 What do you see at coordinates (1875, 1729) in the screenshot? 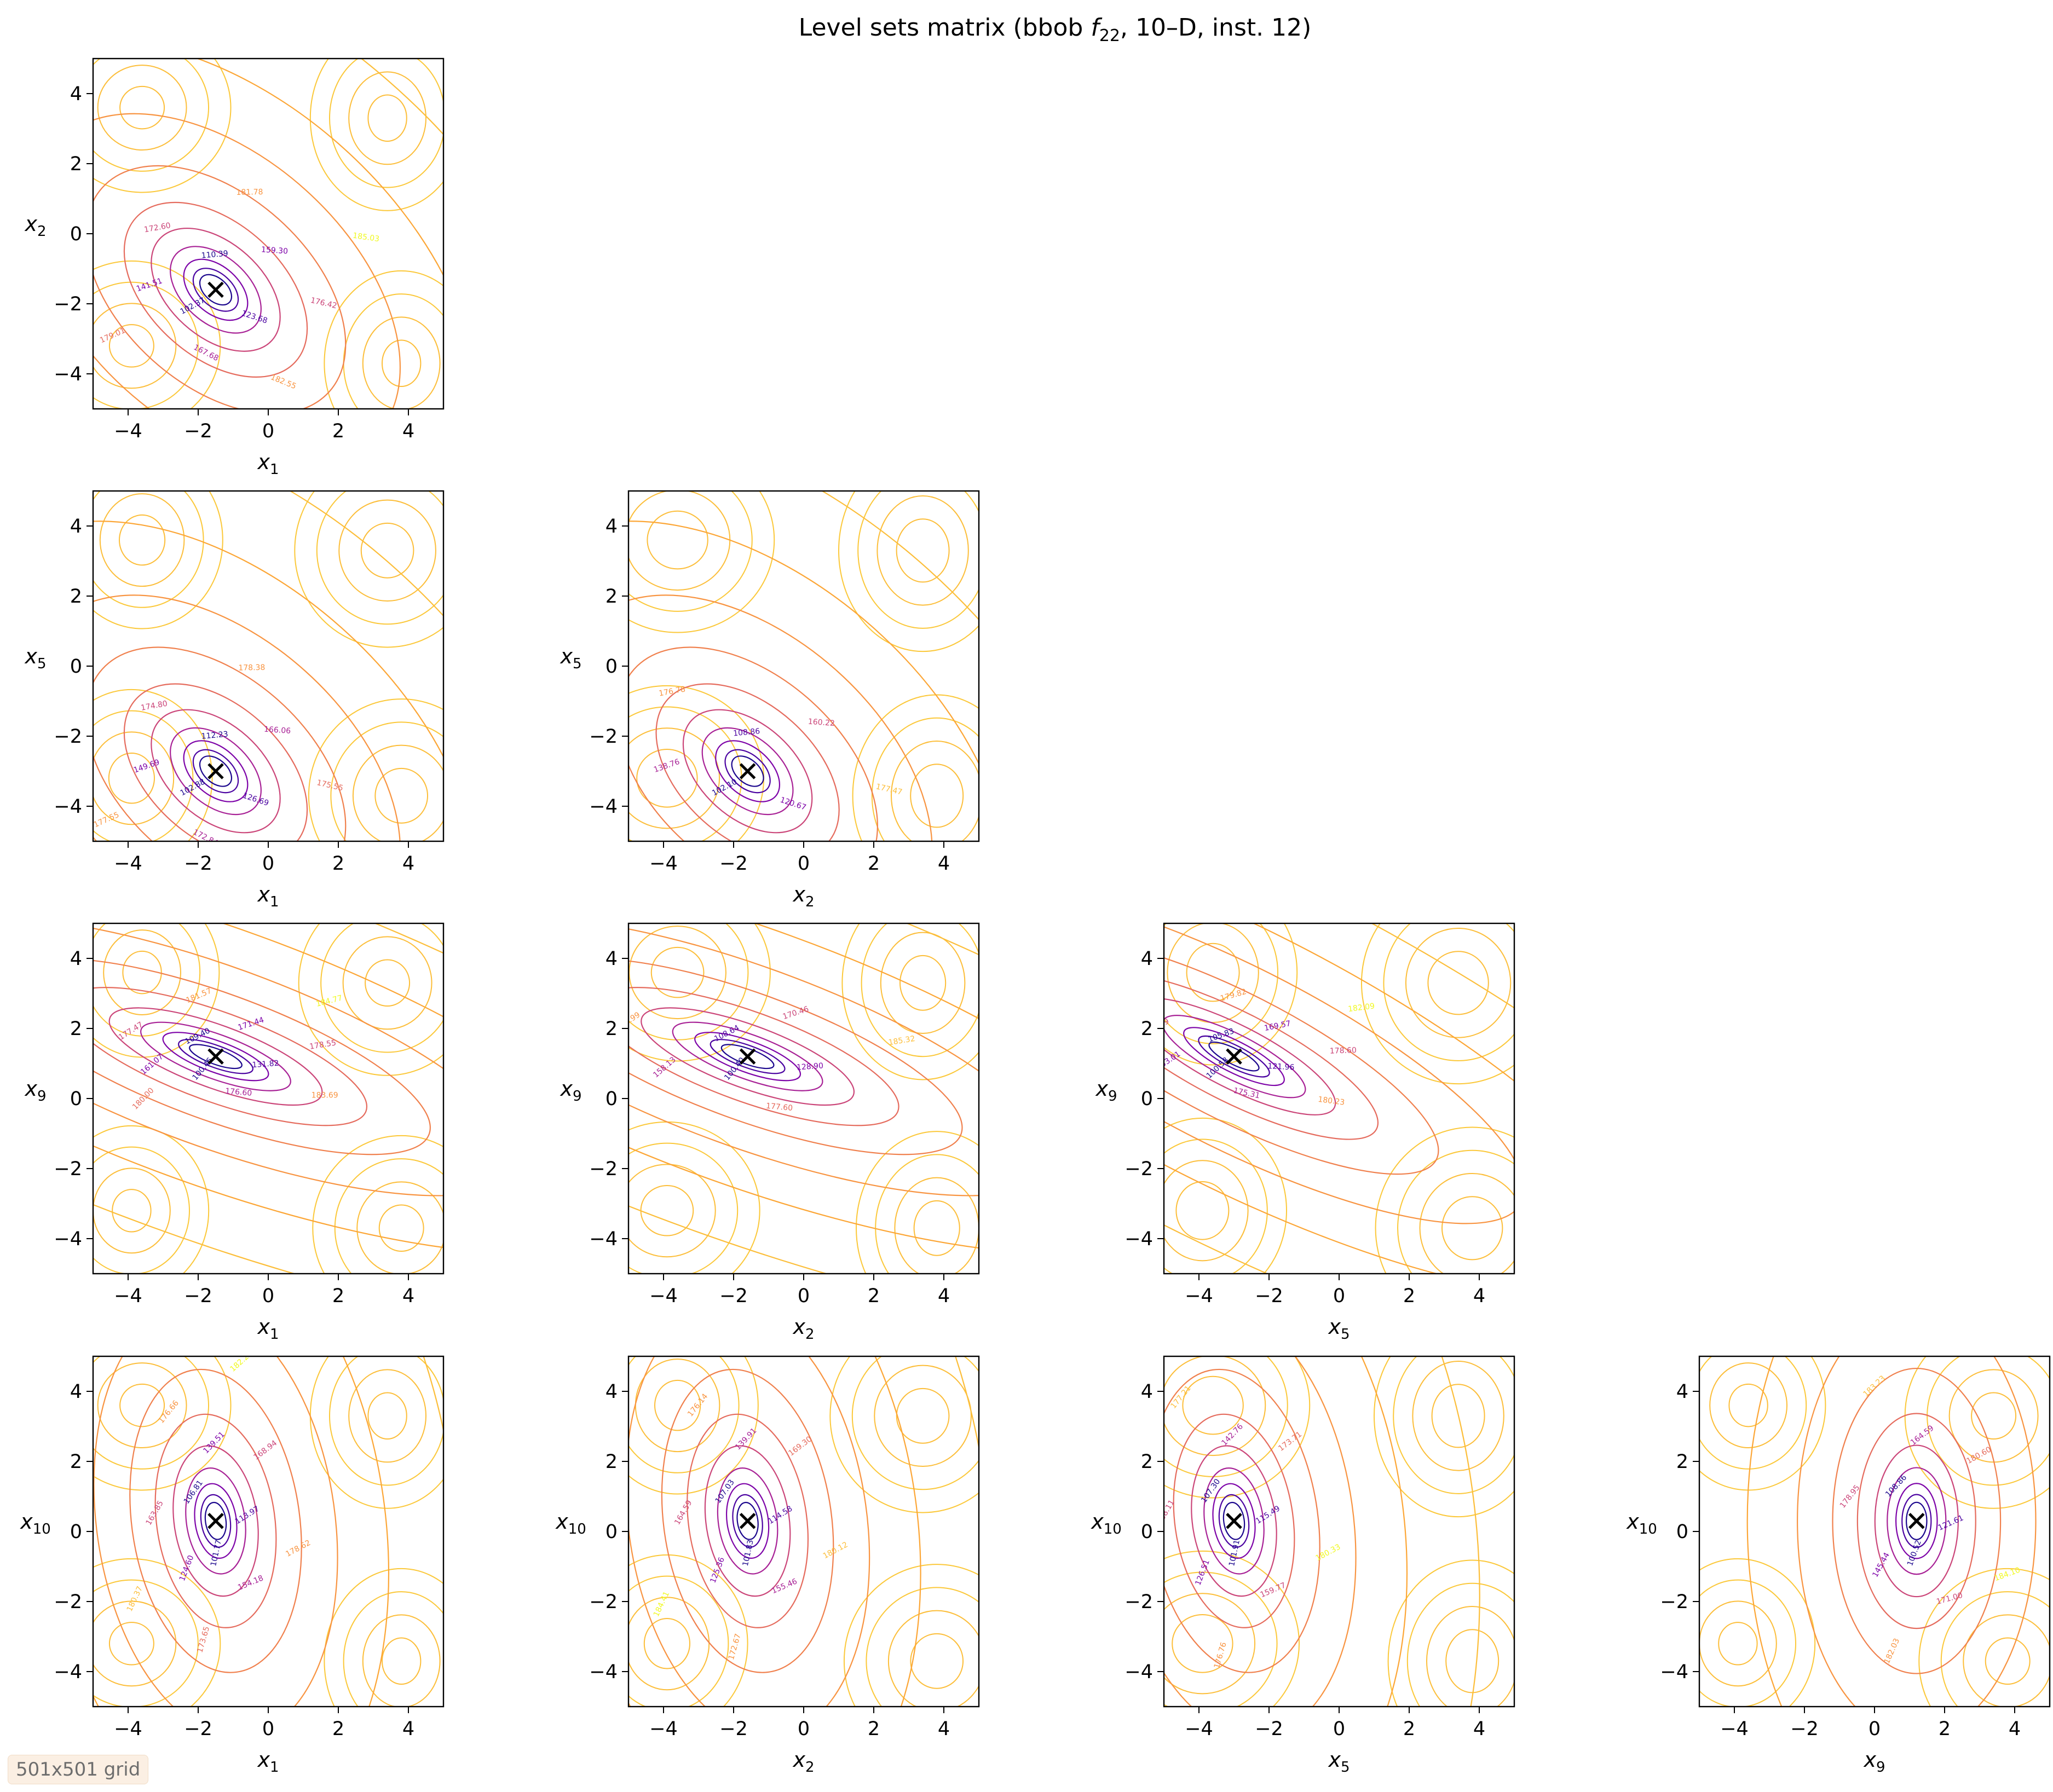
I see `x-tick-label: 0` at bounding box center [1875, 1729].